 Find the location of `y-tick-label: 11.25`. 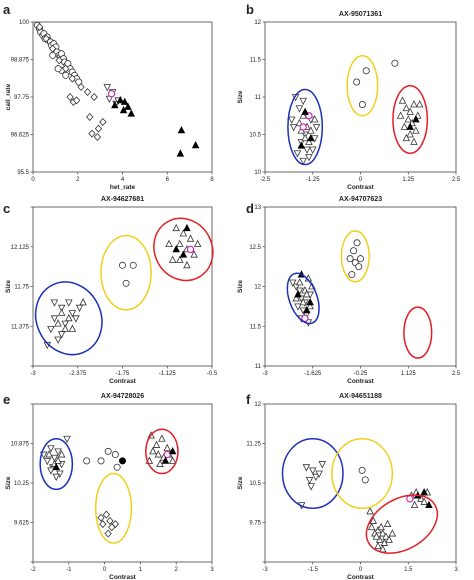

y-tick-label: 11.25 is located at coordinates (253, 445).